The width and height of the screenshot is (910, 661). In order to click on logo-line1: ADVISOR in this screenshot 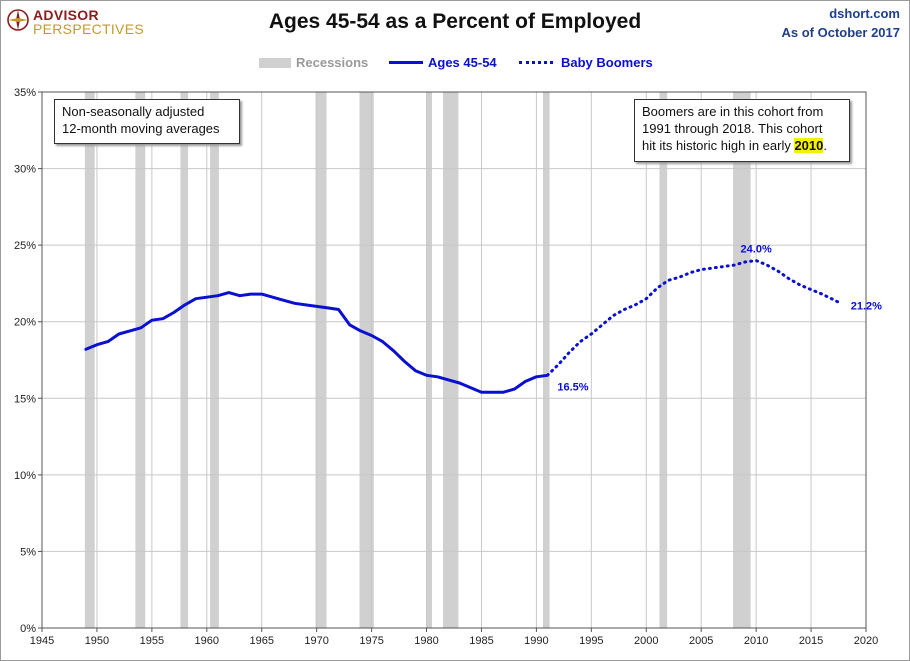, I will do `click(66, 15)`.